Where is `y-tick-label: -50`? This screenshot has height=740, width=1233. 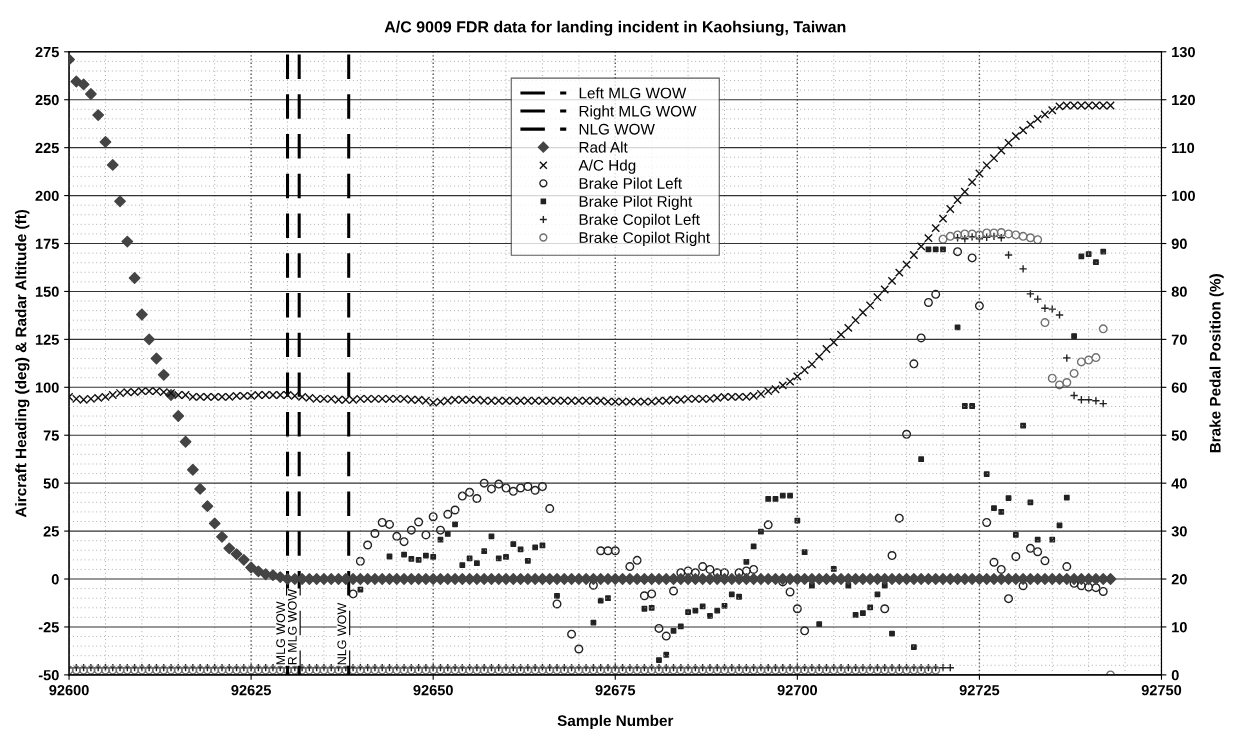 y-tick-label: -50 is located at coordinates (48, 675).